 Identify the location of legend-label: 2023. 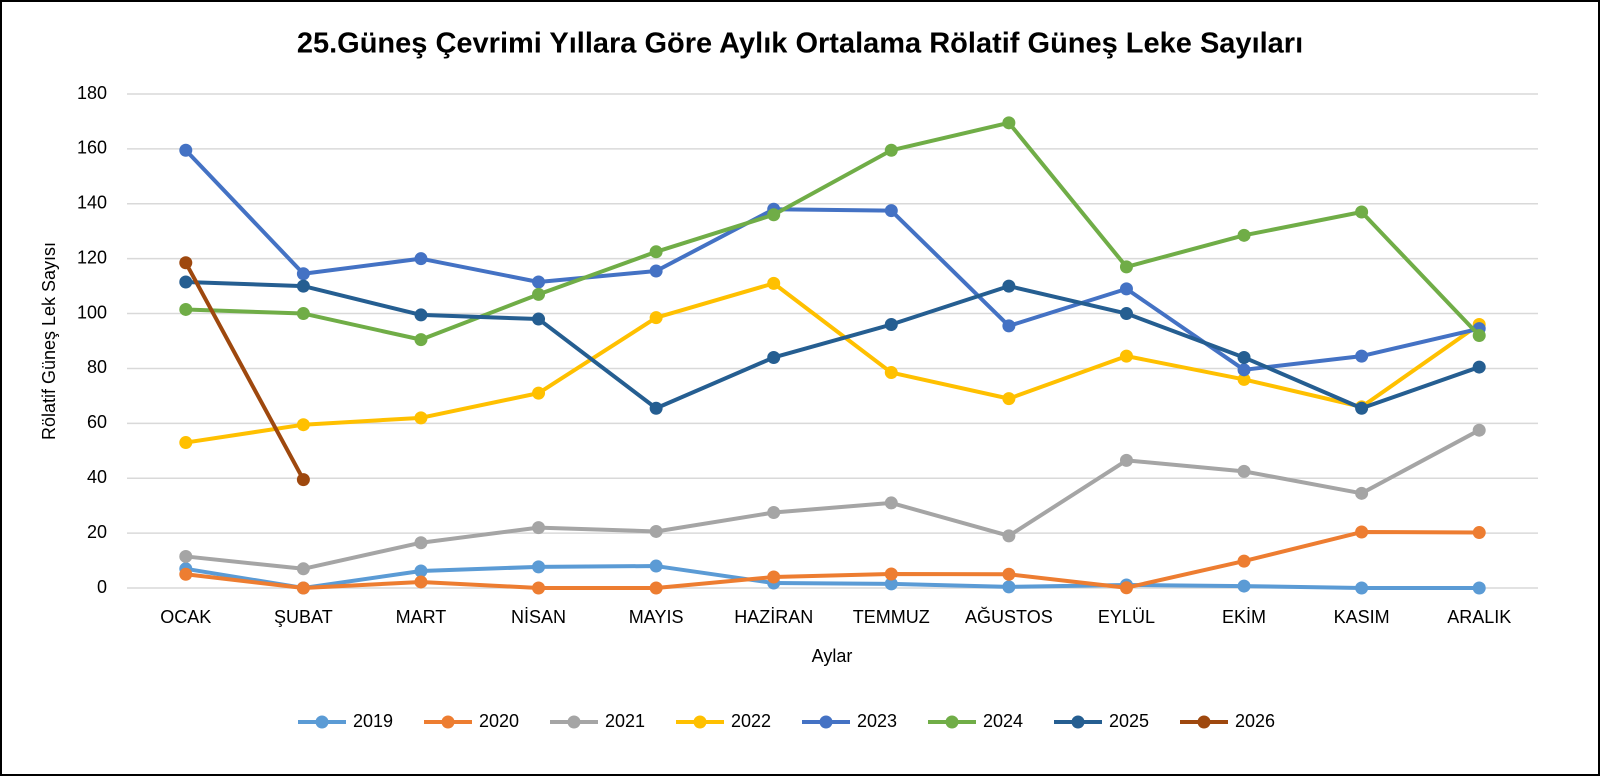
(877, 721).